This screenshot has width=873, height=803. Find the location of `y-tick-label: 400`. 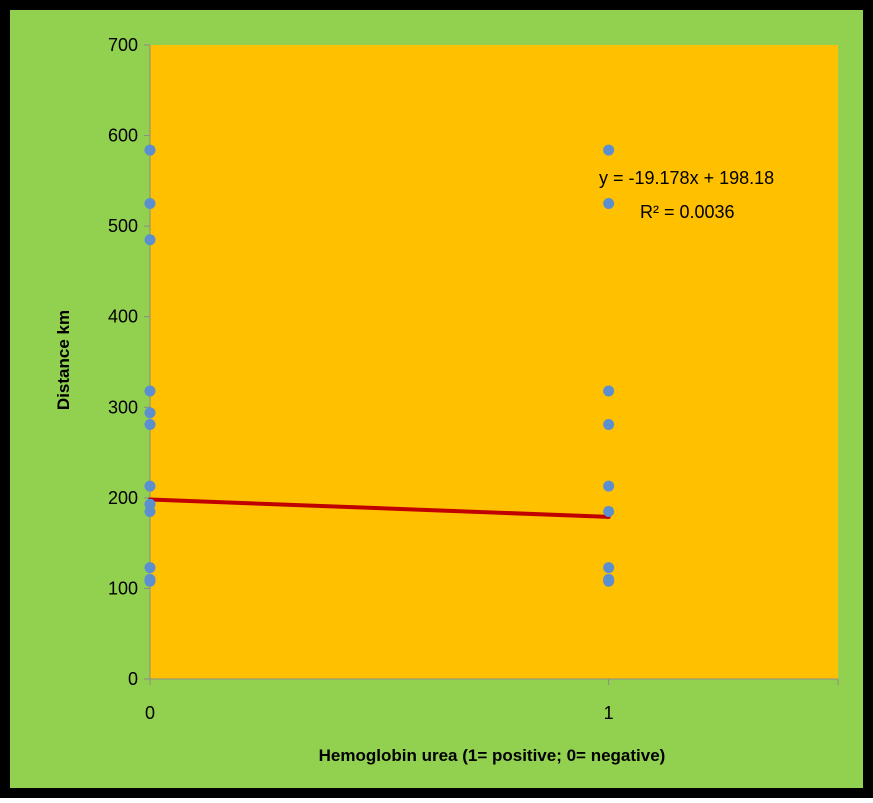

y-tick-label: 400 is located at coordinates (123, 317).